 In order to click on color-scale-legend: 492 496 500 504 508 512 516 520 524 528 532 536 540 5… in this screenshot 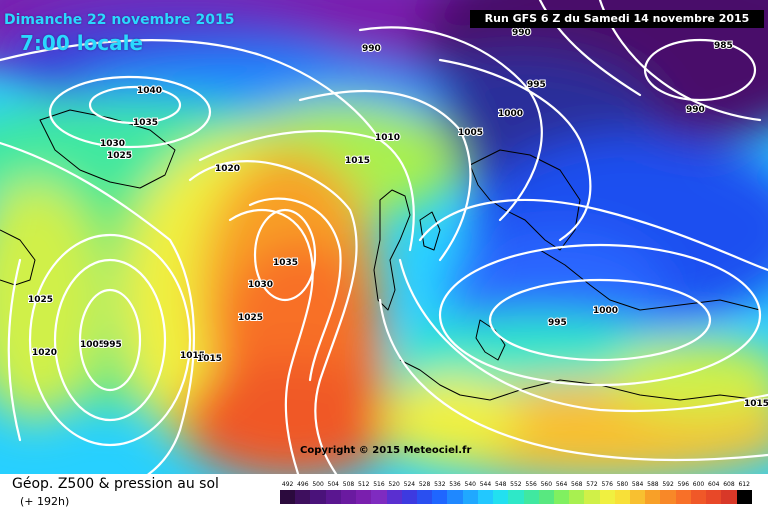, I will do `click(516, 492)`.